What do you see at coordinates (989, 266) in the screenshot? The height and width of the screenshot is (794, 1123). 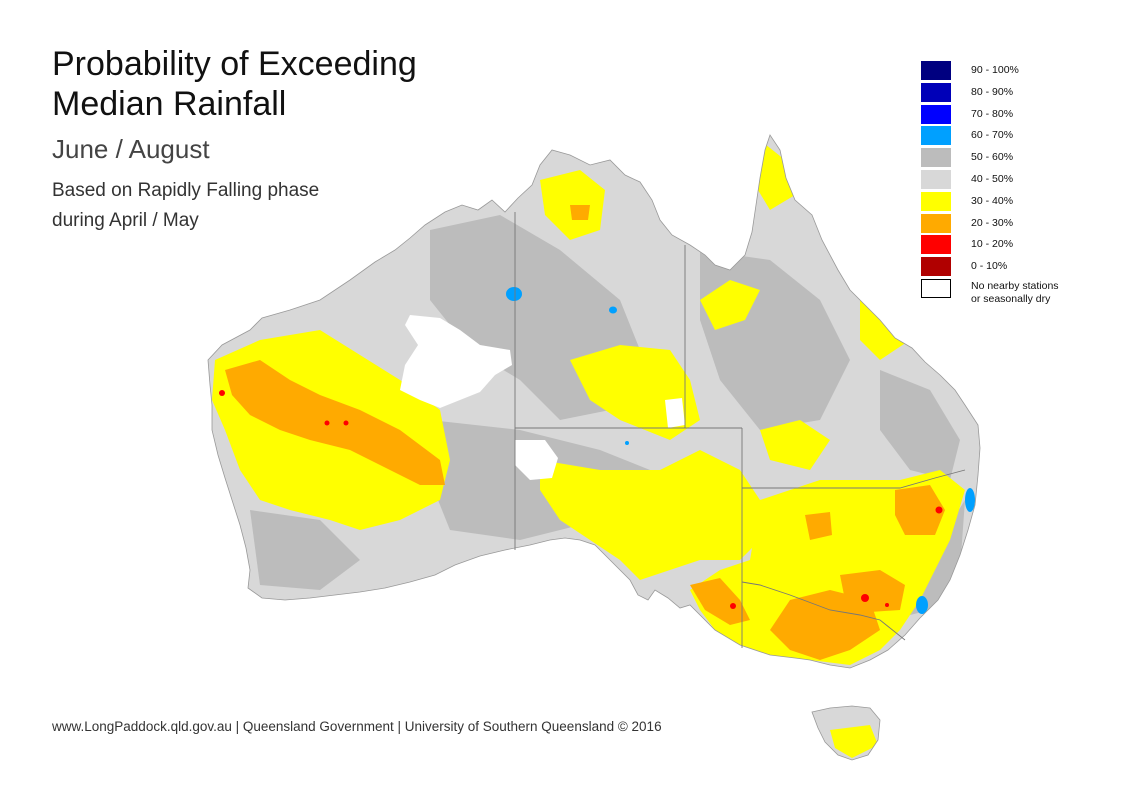 I see `legend-label: 0 - 10%` at bounding box center [989, 266].